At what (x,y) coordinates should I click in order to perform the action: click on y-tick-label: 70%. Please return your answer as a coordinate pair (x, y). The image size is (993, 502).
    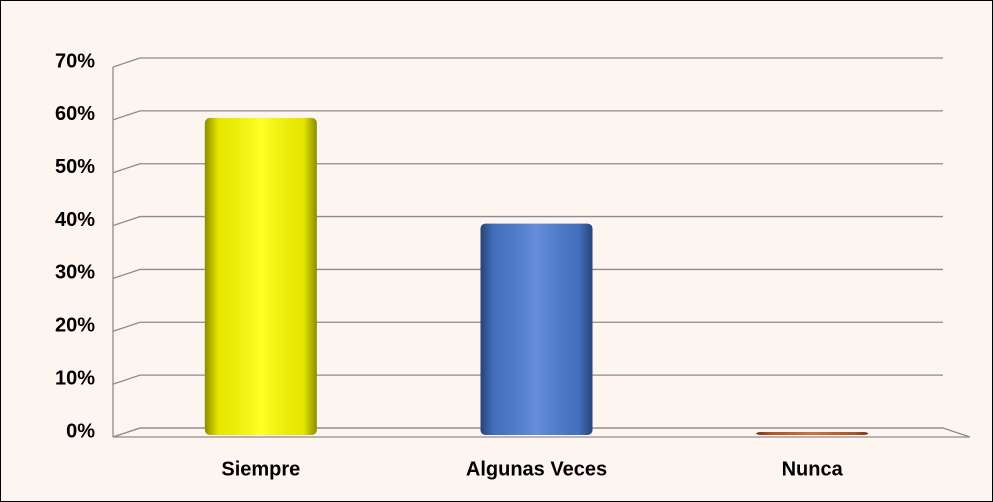
    Looking at the image, I should click on (75, 61).